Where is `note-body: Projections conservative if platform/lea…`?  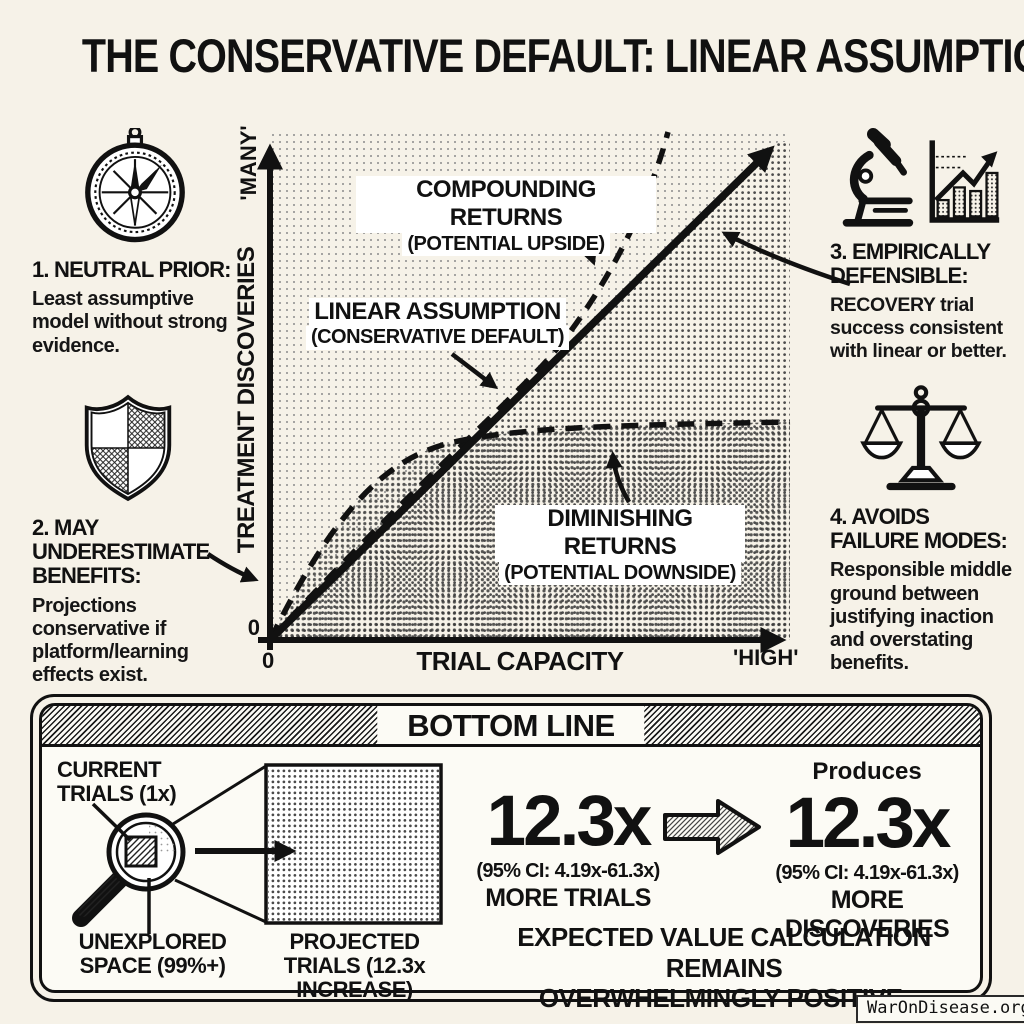
note-body: Projections conservative if platform/lea… is located at coordinates (110, 640).